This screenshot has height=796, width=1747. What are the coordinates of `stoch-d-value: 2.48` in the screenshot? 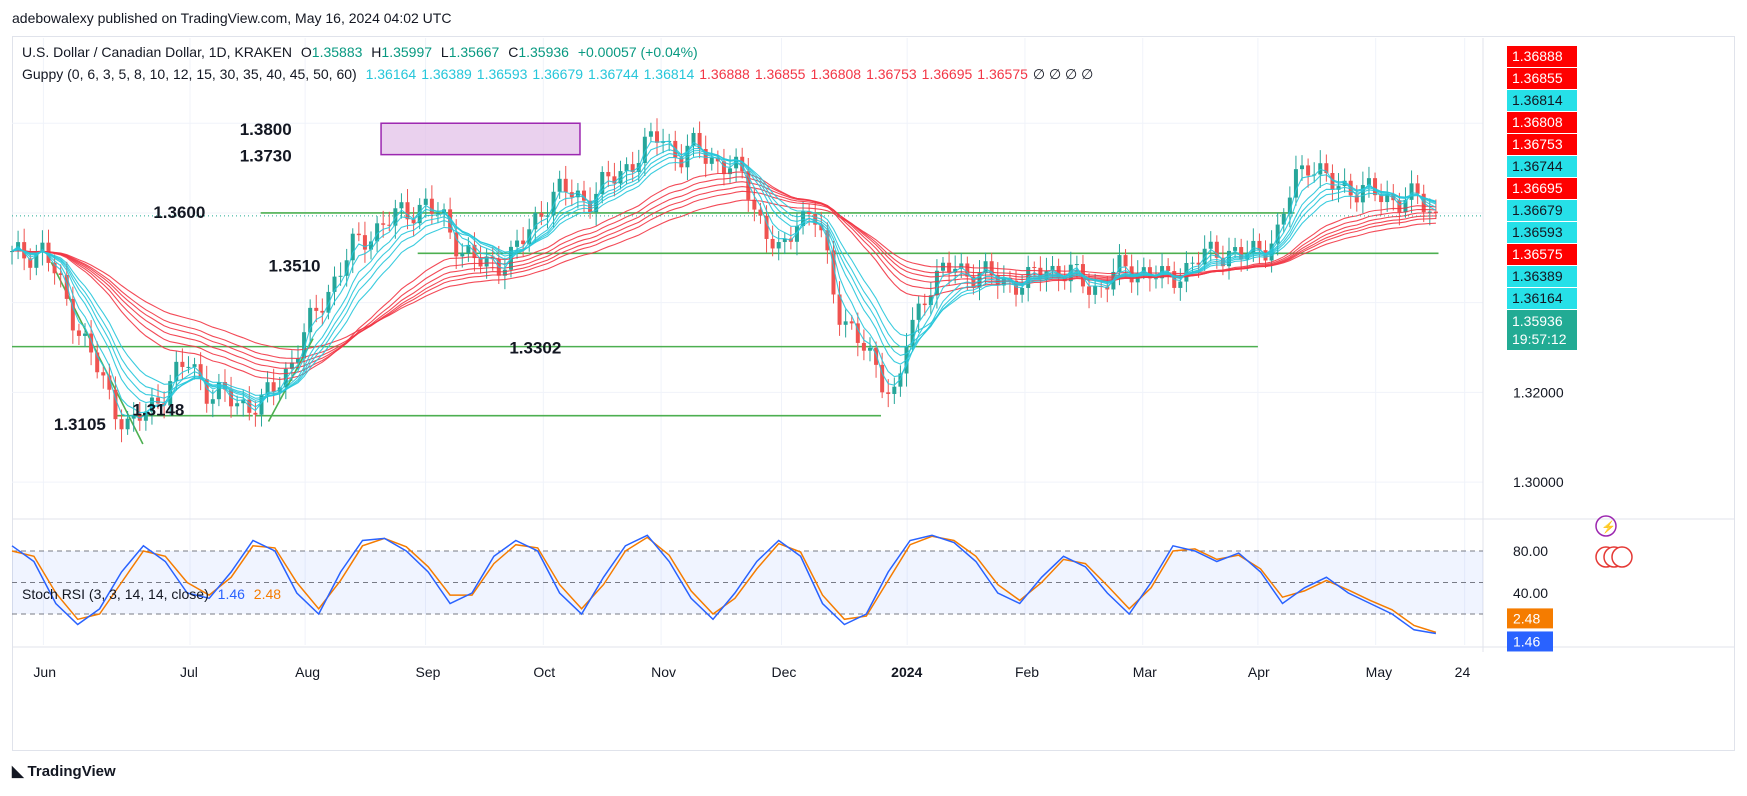 It's located at (267, 594).